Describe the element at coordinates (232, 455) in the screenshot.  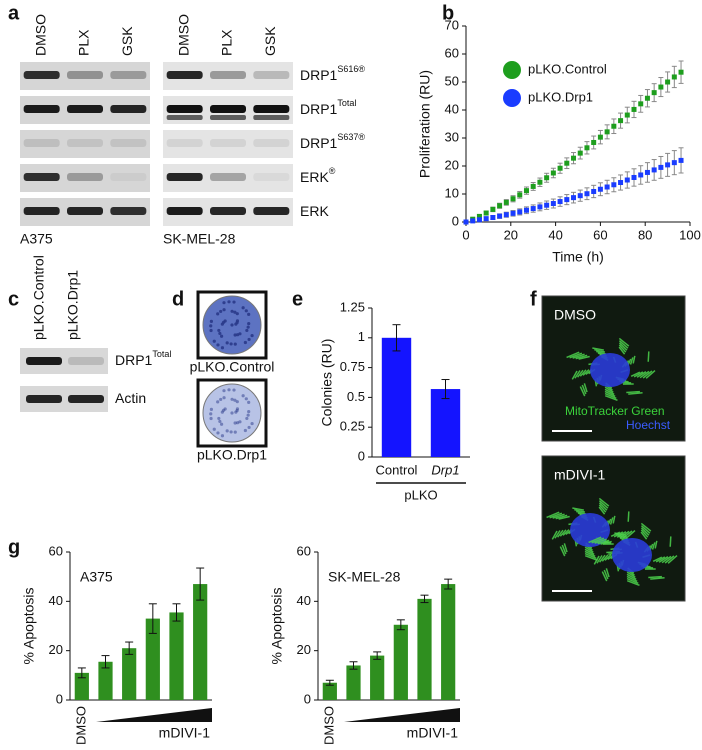
I see `dish-label: pLKO.Drp1` at that location.